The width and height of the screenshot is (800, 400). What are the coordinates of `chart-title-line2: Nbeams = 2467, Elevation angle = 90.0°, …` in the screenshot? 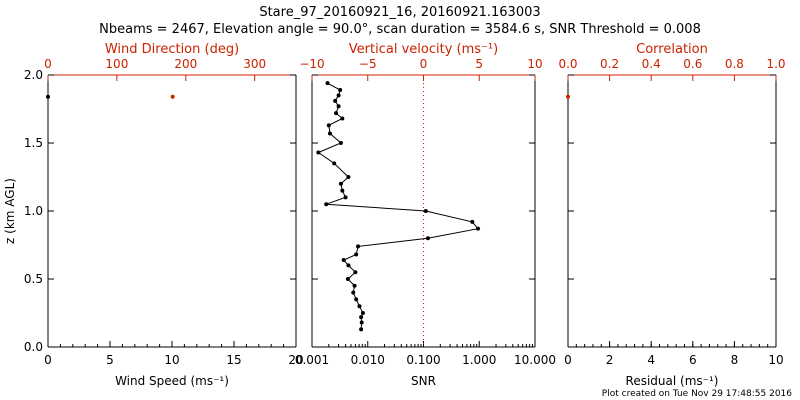 It's located at (400, 29).